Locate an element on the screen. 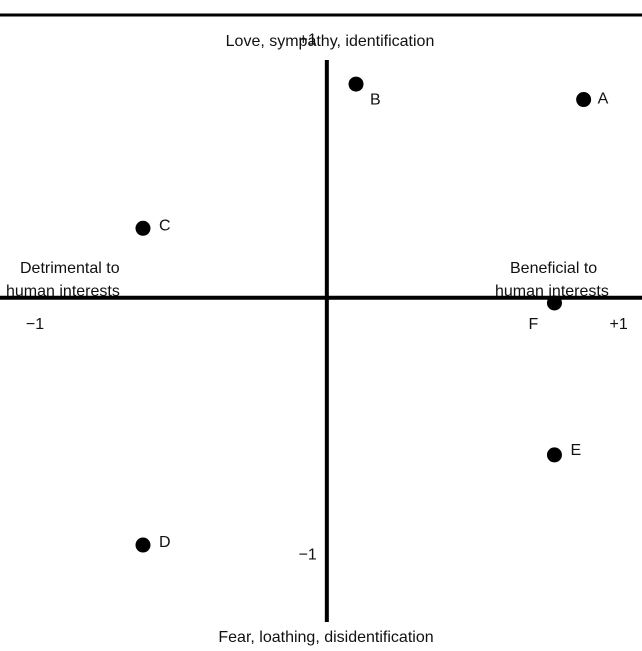 Image resolution: width=642 pixels, height=651 pixels. bottom-label: Fear, loathing, disidentification is located at coordinates (325, 637).